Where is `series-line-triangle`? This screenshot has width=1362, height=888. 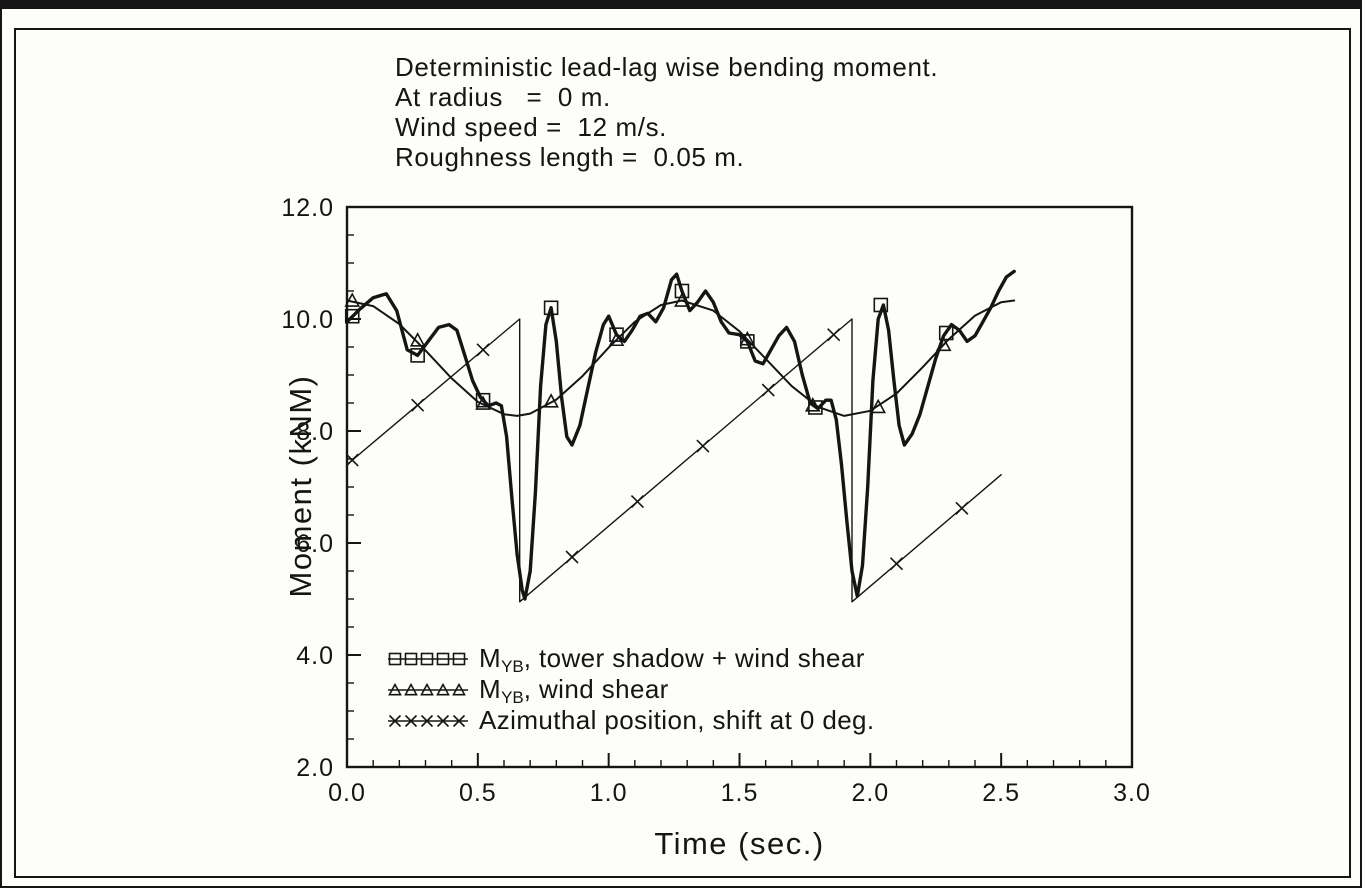
series-line-triangle is located at coordinates (681, 358).